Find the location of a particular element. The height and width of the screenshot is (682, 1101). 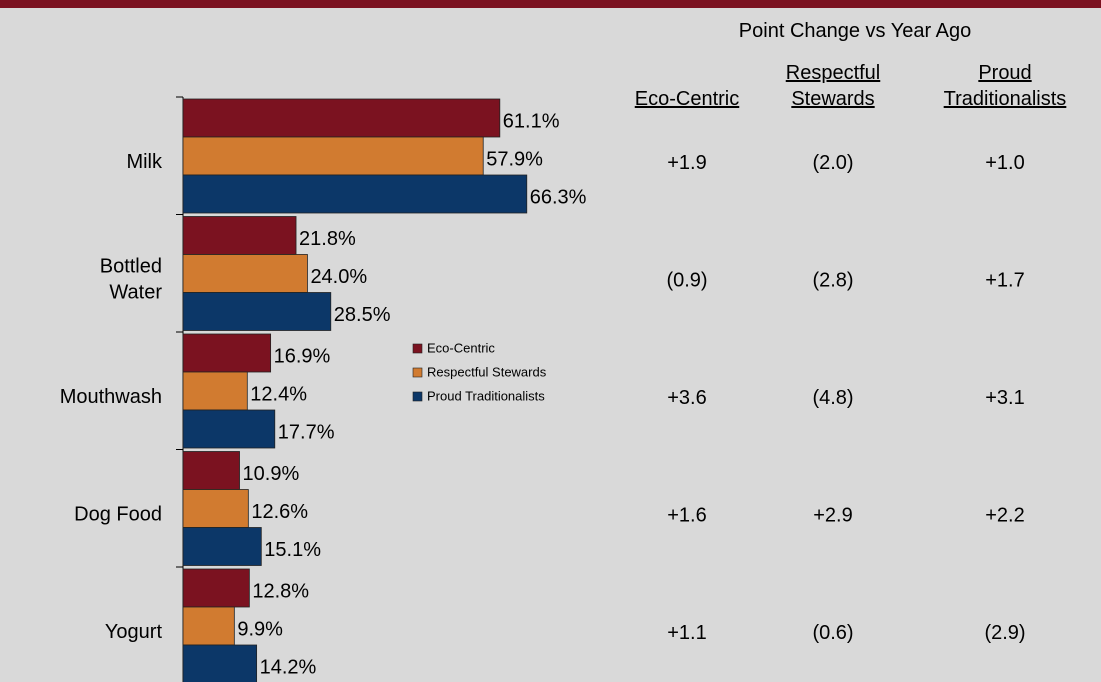

legend-label: Eco-Centric is located at coordinates (461, 347).